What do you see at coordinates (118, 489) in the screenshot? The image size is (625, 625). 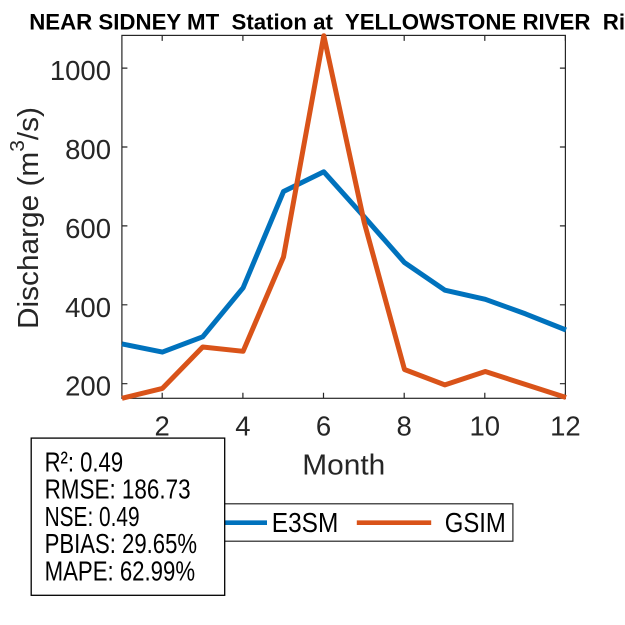 I see `svg-text: RMSE: 186.73` at bounding box center [118, 489].